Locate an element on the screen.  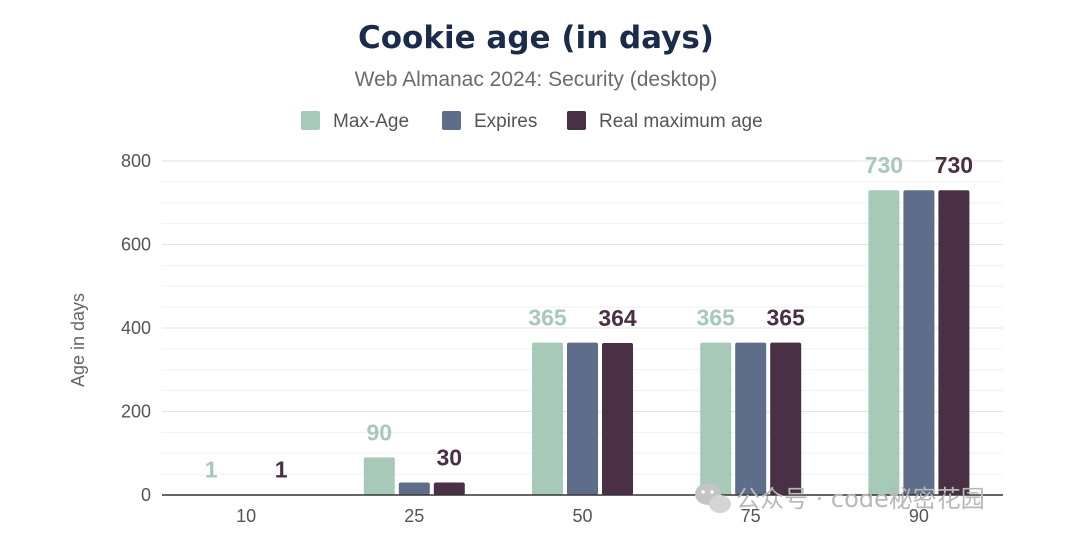
chart-title: Cookie age (in days) is located at coordinates (536, 38).